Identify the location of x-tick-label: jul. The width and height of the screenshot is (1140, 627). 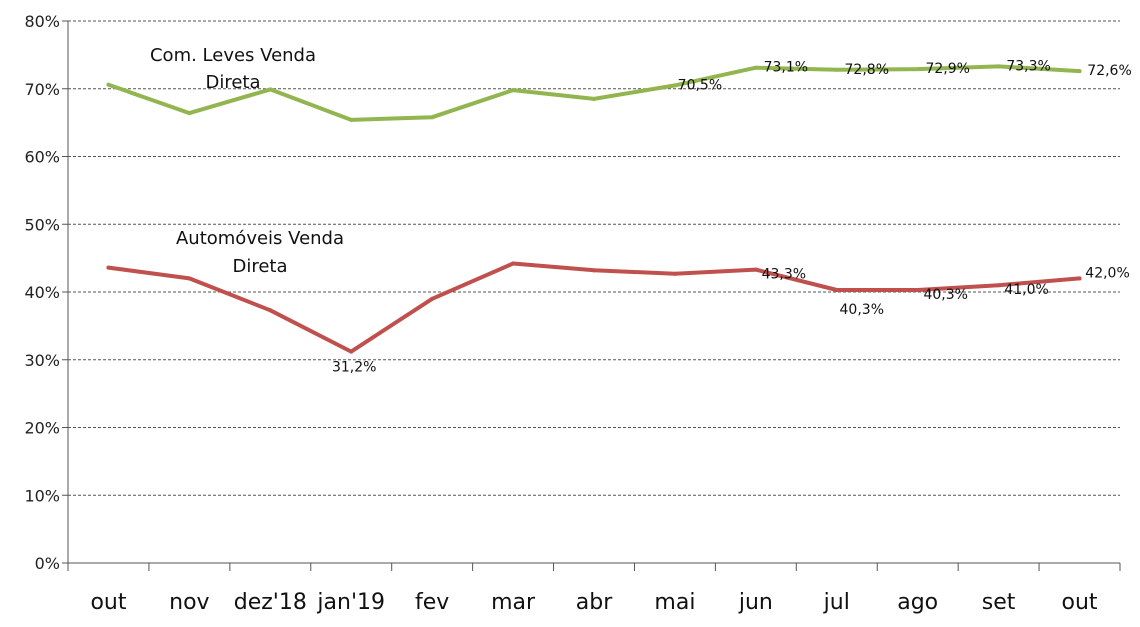
(836, 602).